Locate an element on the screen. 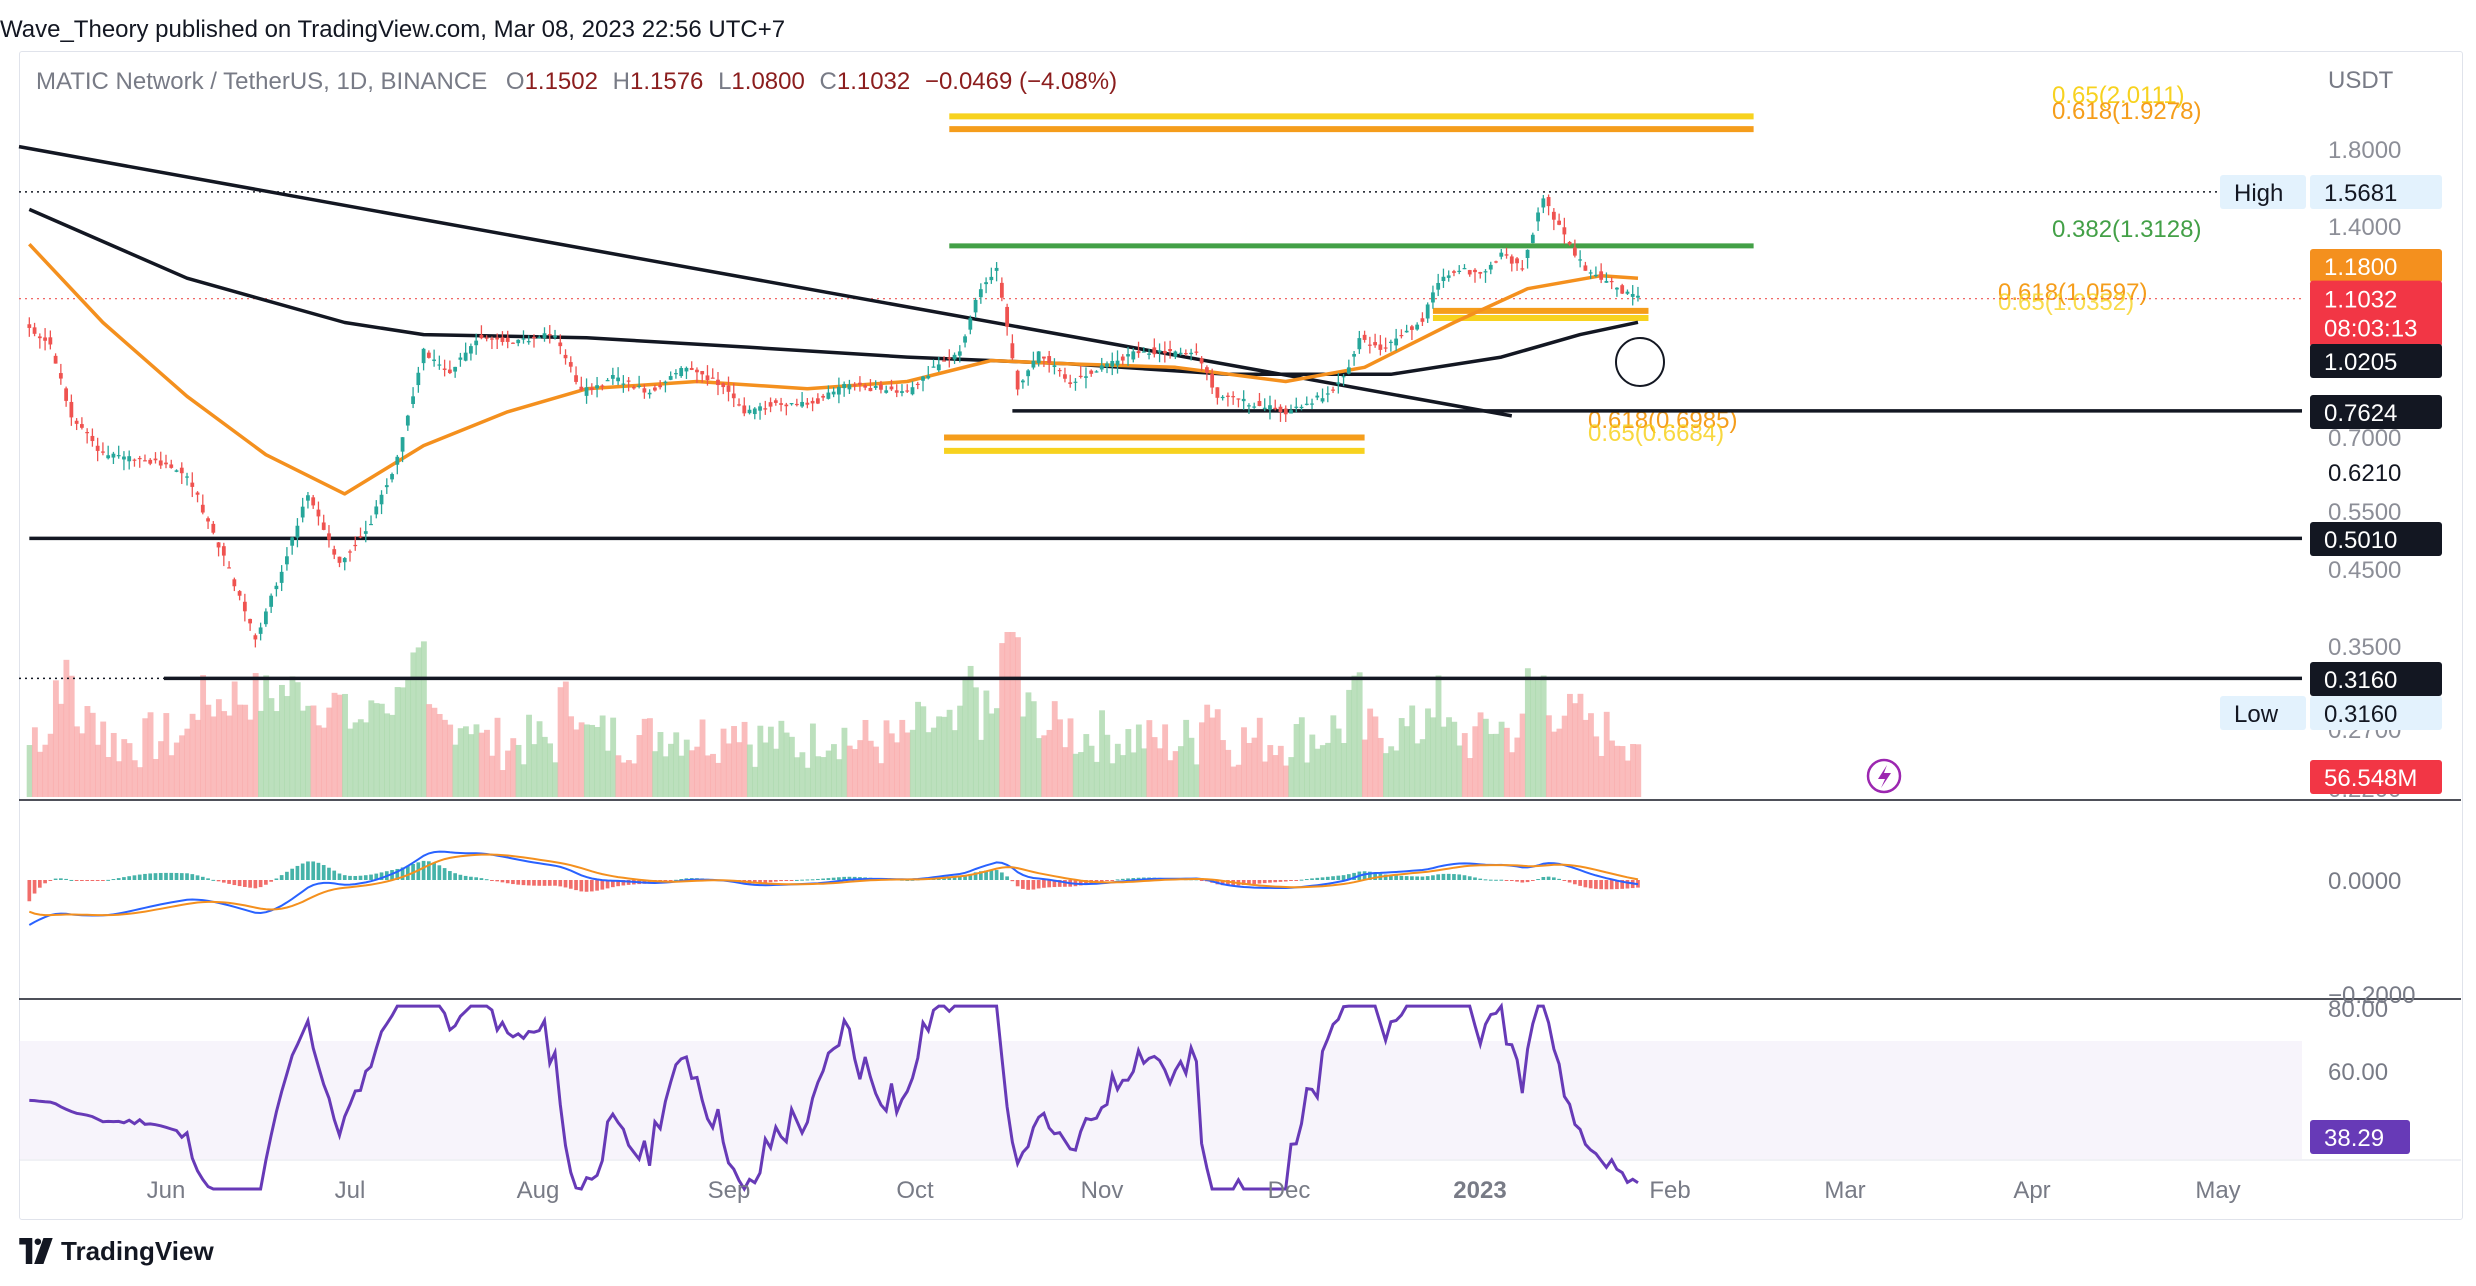  price-tag-value: 0.3160 is located at coordinates (2360, 680).